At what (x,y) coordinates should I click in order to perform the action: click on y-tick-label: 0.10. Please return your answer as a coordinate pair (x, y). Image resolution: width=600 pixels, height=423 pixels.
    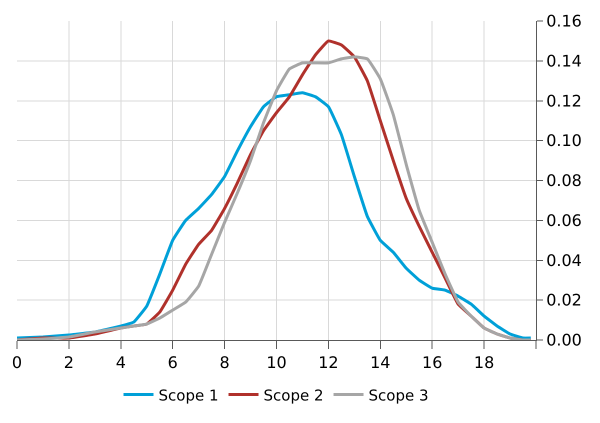
    Looking at the image, I should click on (564, 140).